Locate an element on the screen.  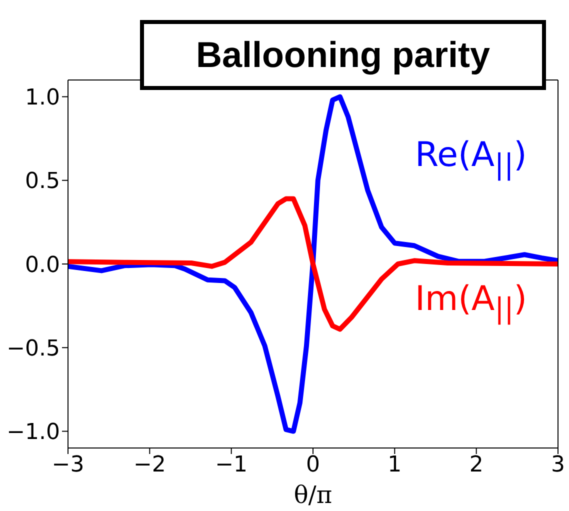
x-tick-label: 1 is located at coordinates (395, 465).